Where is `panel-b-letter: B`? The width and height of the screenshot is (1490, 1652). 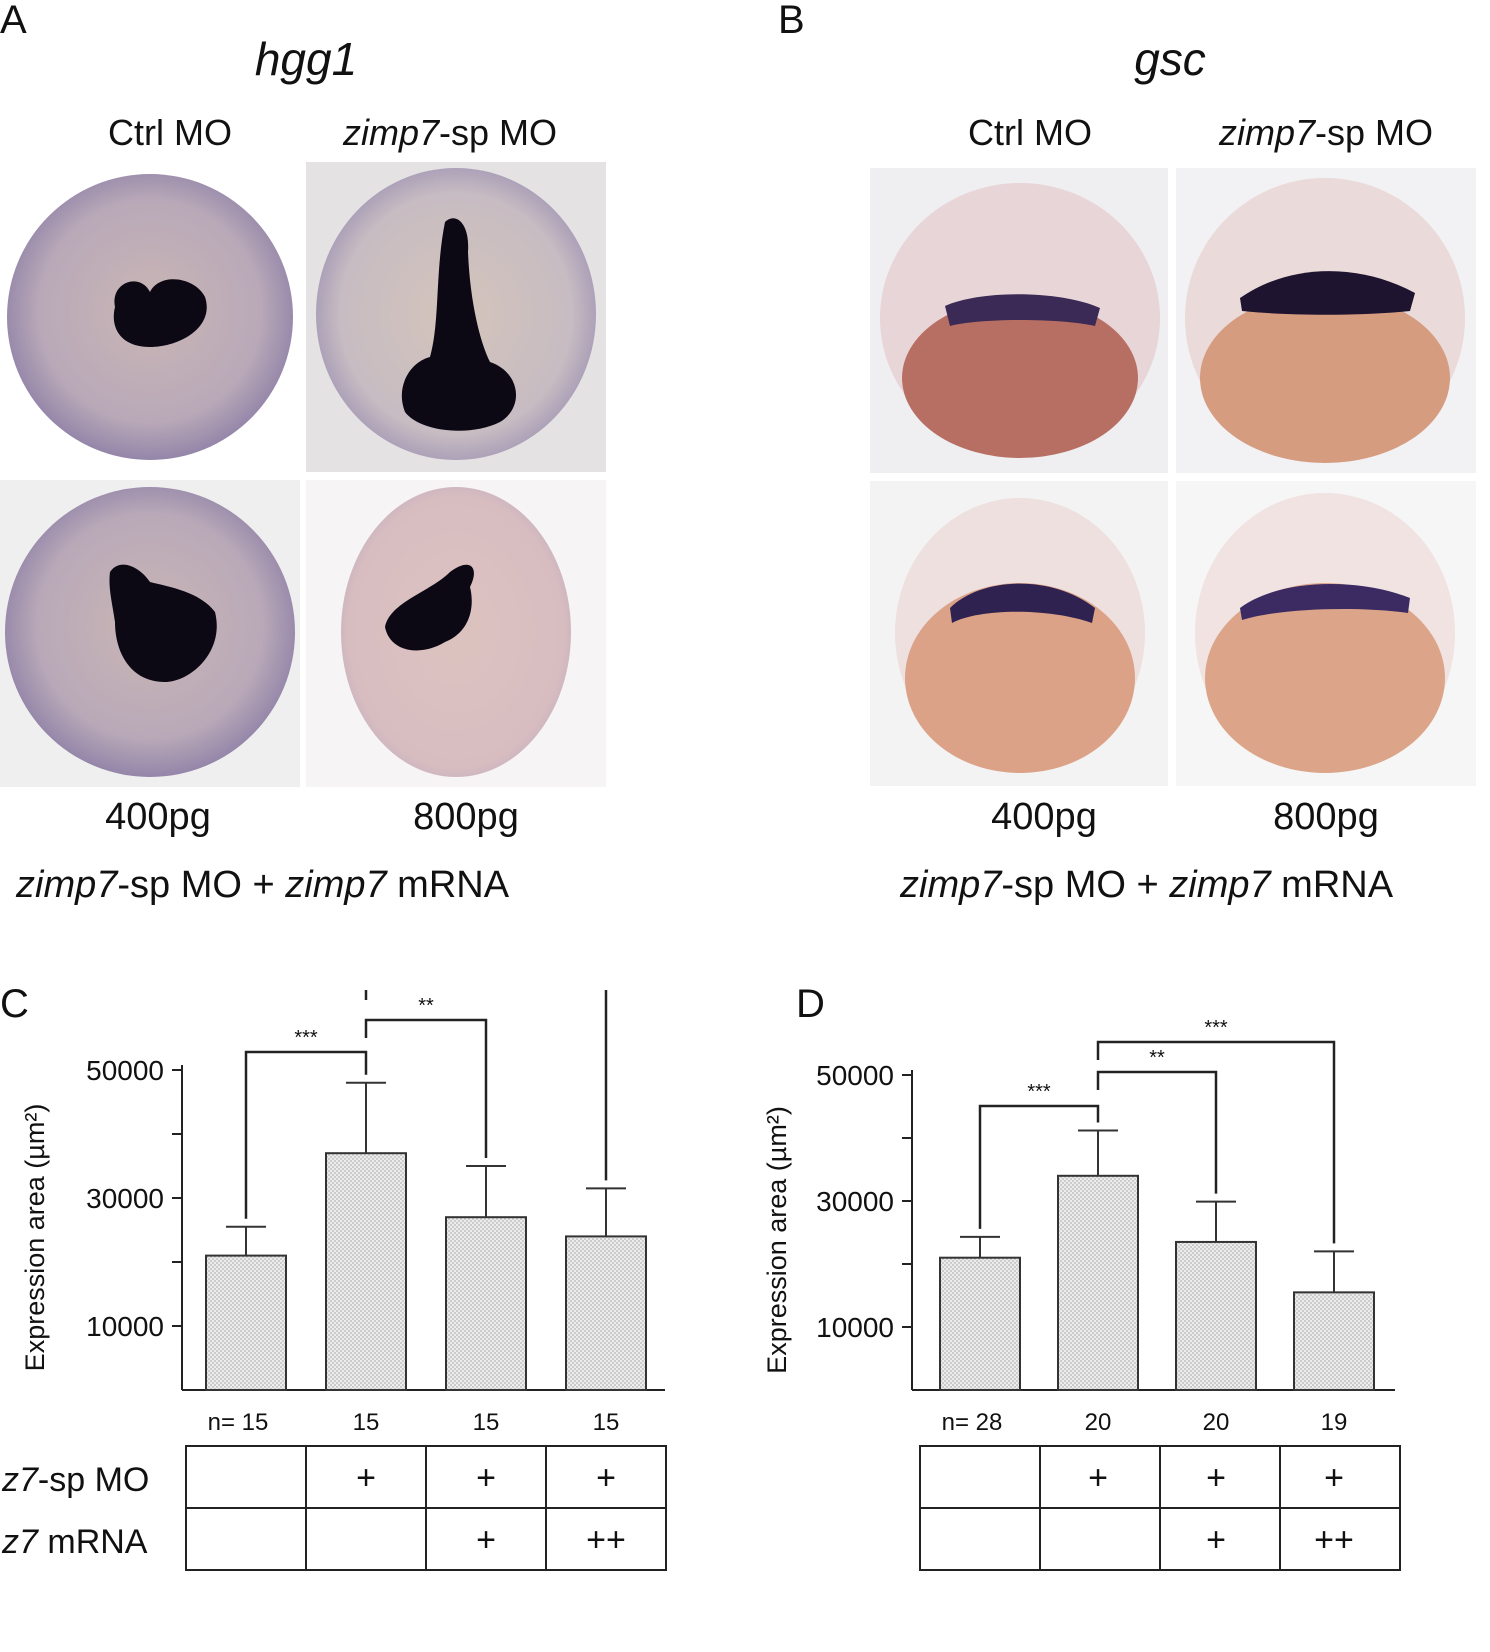
panel-b-letter: B is located at coordinates (791, 21).